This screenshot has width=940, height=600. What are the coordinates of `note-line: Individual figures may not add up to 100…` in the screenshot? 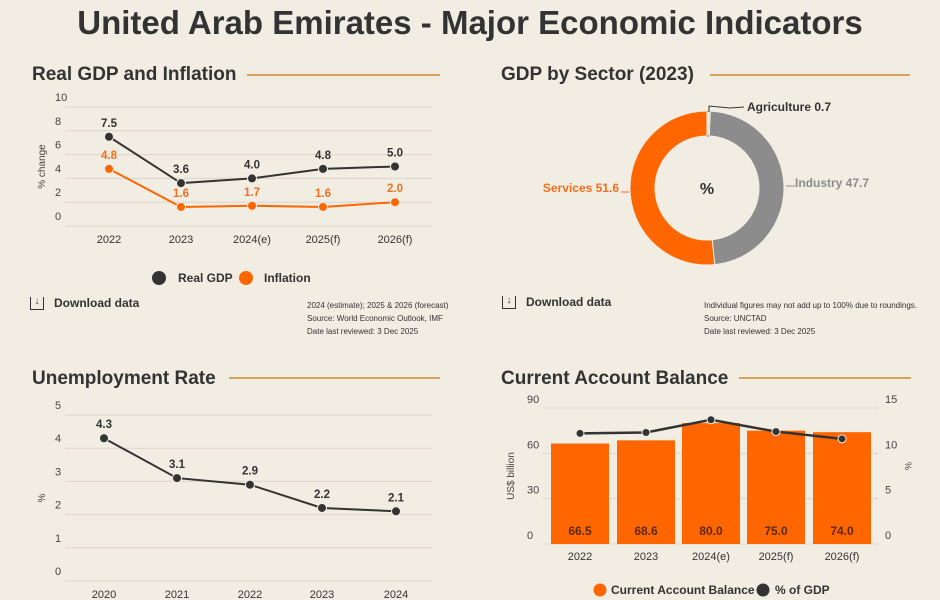 It's located at (811, 305).